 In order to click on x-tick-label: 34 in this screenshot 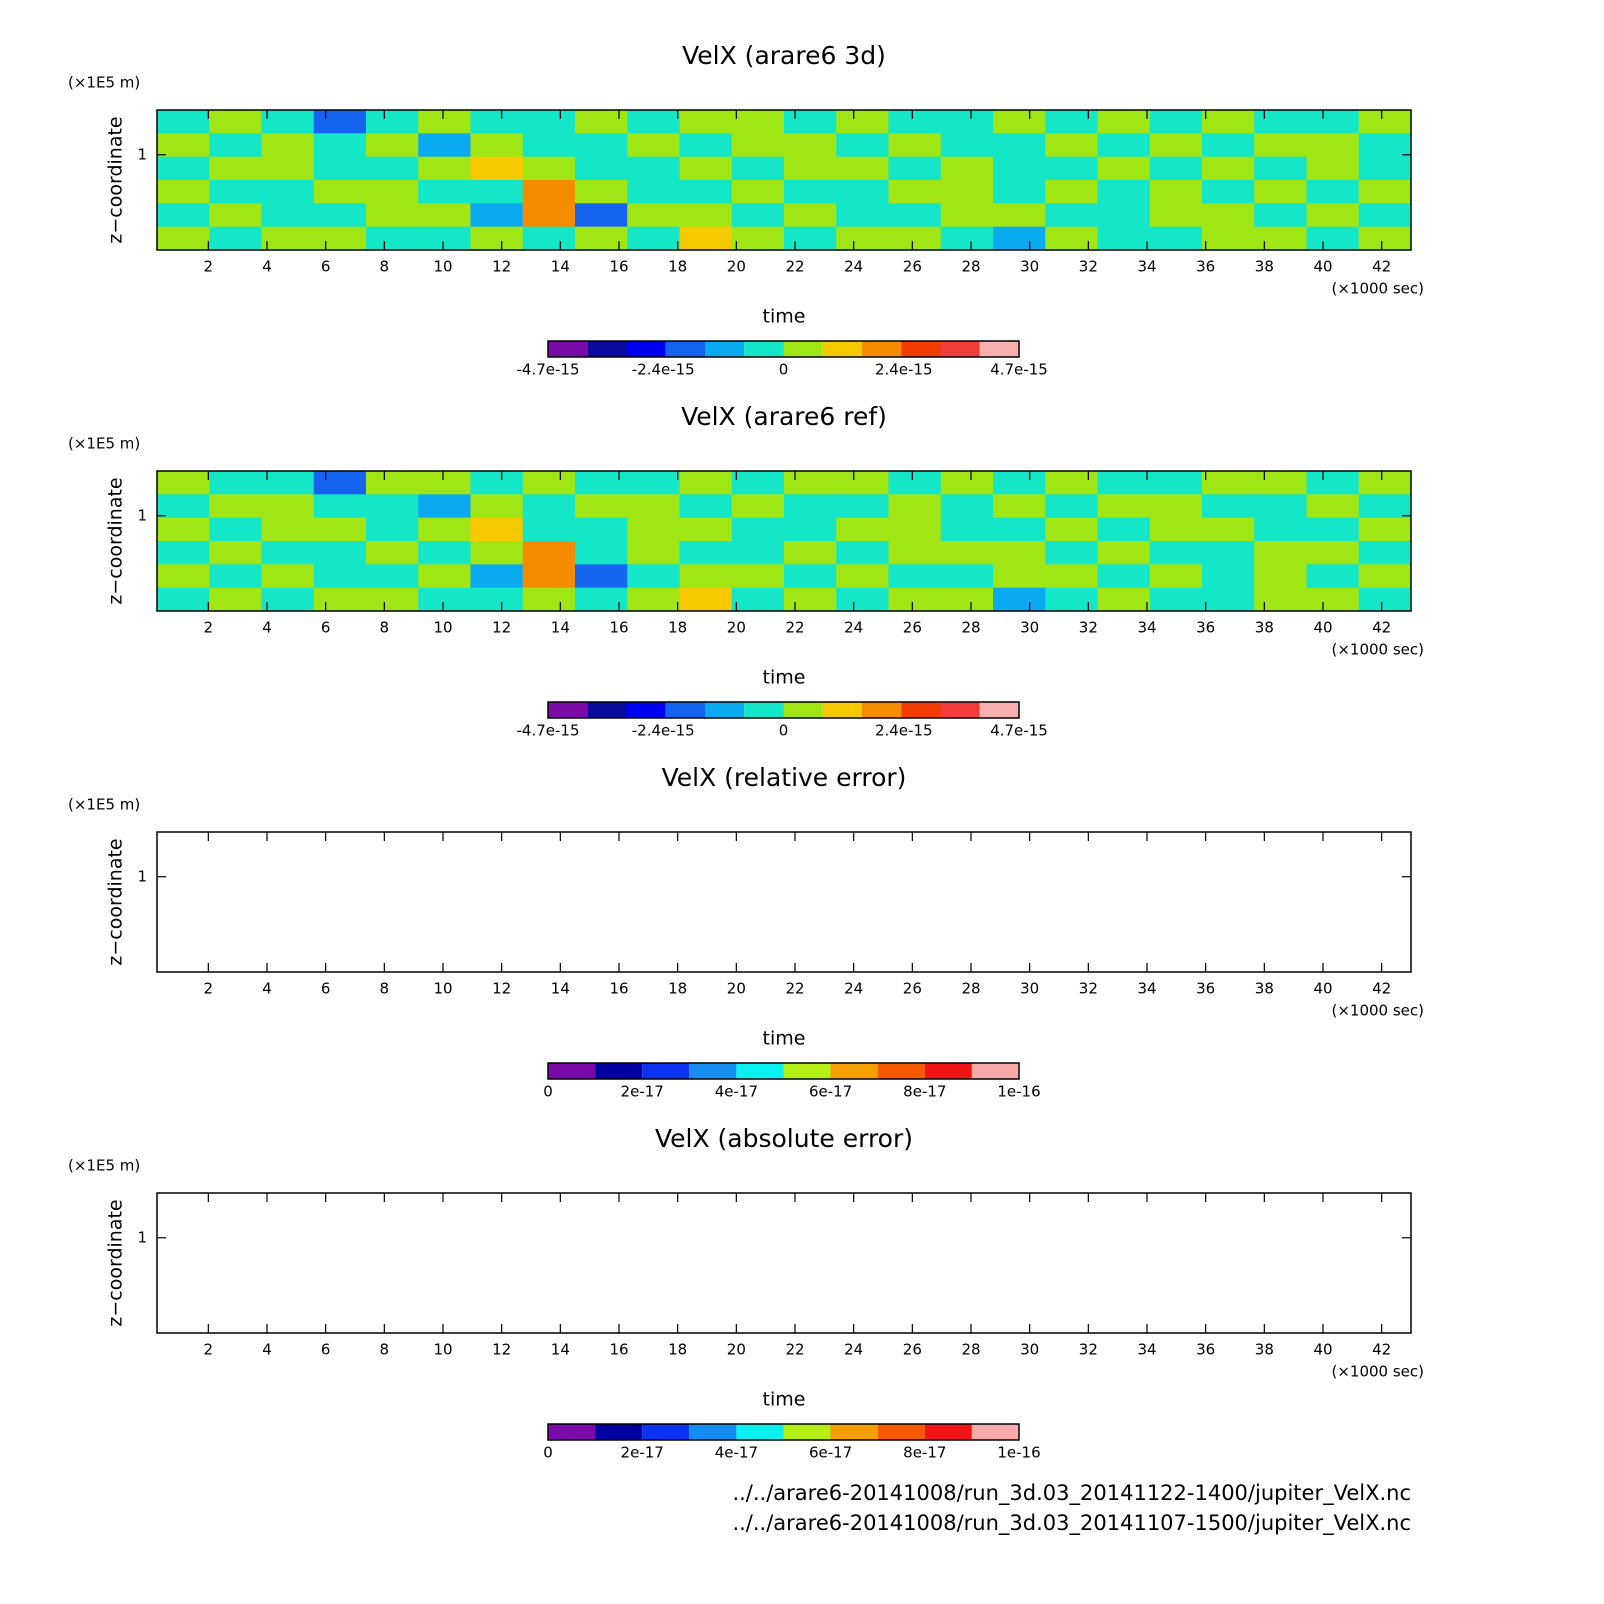, I will do `click(1146, 989)`.